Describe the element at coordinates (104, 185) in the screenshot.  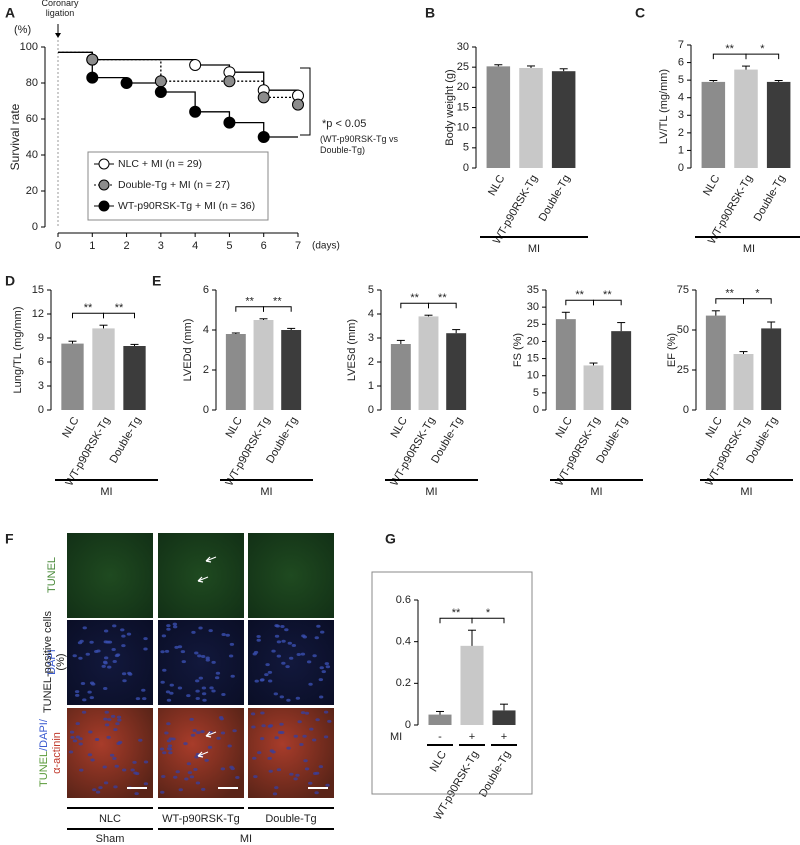
I see `legend-marker` at that location.